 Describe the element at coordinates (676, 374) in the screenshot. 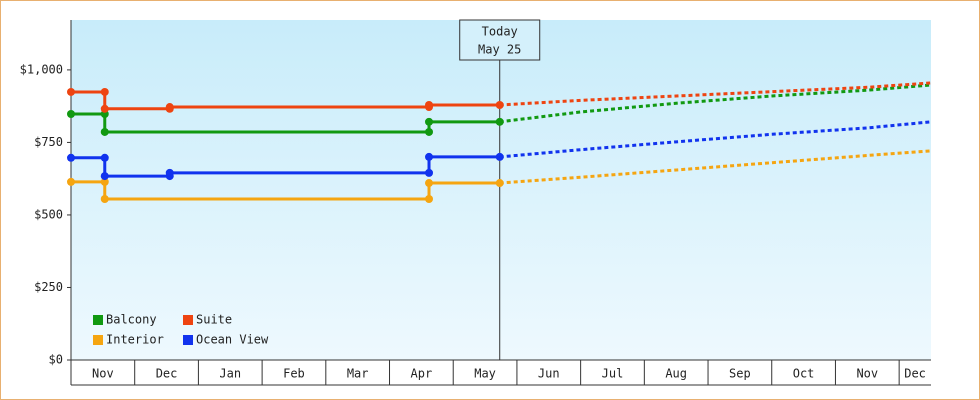

I see `x-tick-label: Aug` at that location.